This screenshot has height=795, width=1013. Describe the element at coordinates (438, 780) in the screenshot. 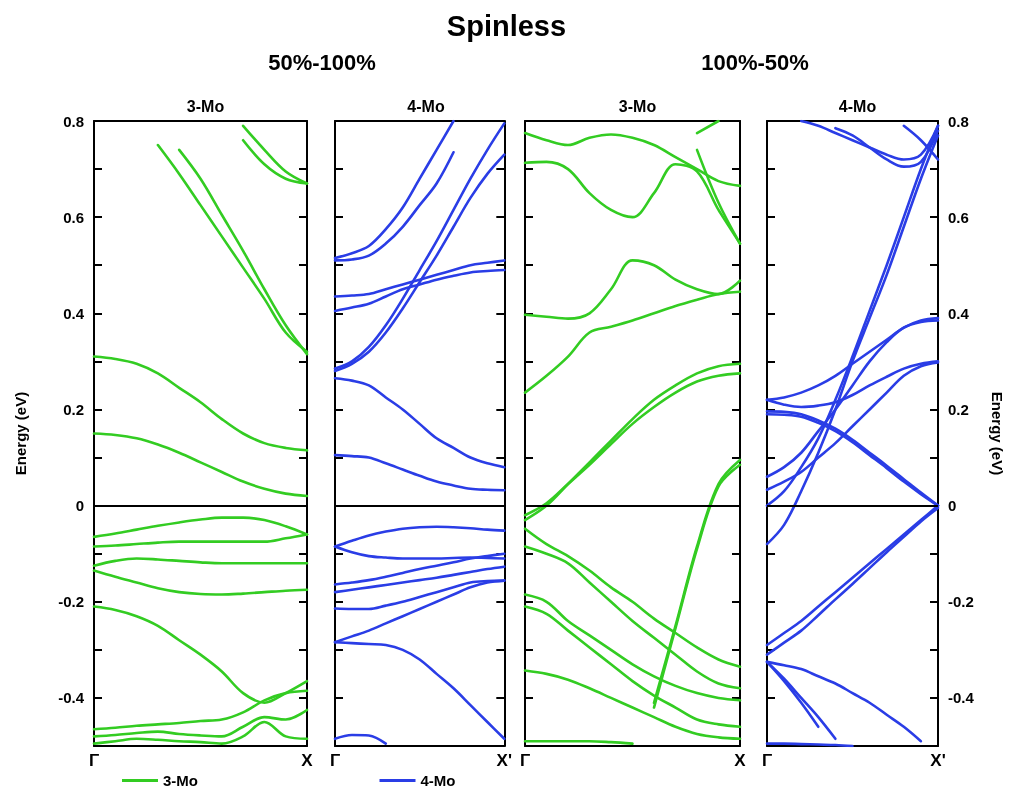

I see `legend-label: 4-Mo` at that location.